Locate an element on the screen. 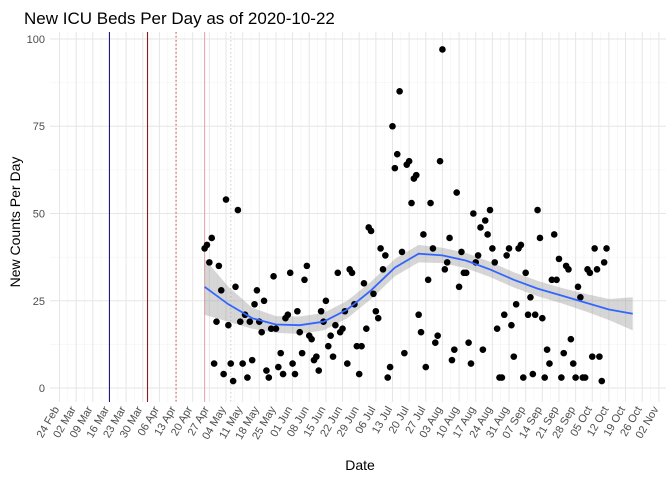  y-tick-label: 75 is located at coordinates (39, 127).